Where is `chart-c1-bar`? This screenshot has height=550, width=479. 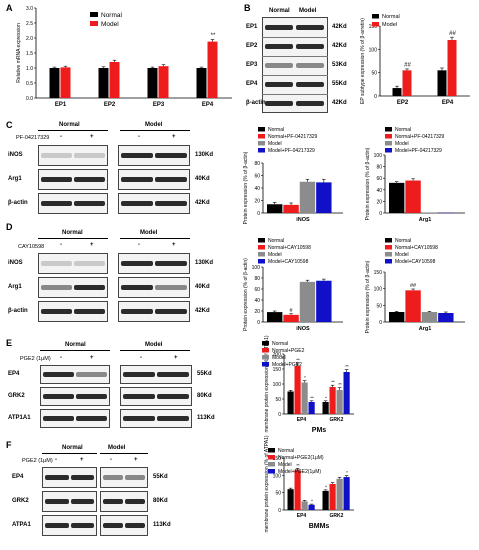
chart-c1-bar is located at coordinates (307, 197).